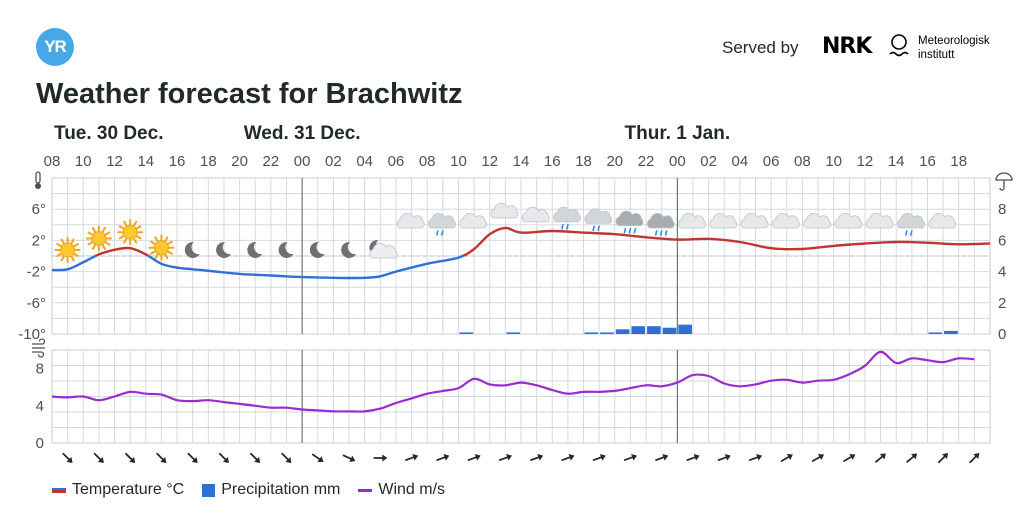  I want to click on hour-tick-label: 08, so click(802, 161).